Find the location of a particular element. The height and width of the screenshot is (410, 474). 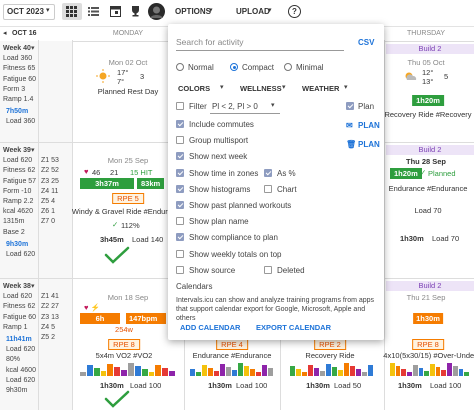

zone-time: Z1 53 is located at coordinates (50, 161).